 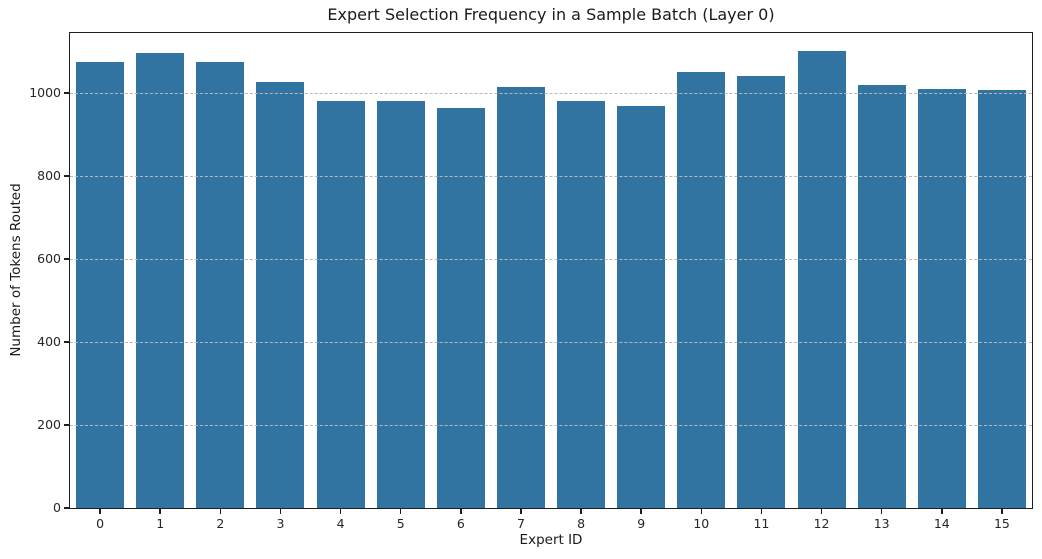 What do you see at coordinates (340, 523) in the screenshot?
I see `x-tick-label-4: 4` at bounding box center [340, 523].